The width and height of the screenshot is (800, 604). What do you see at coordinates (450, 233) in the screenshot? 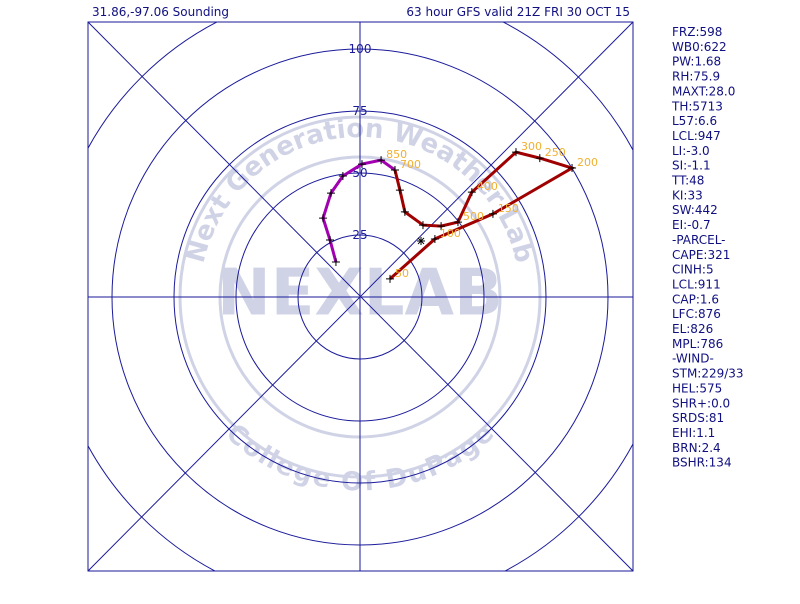
I see `level-label: 100` at bounding box center [450, 233].